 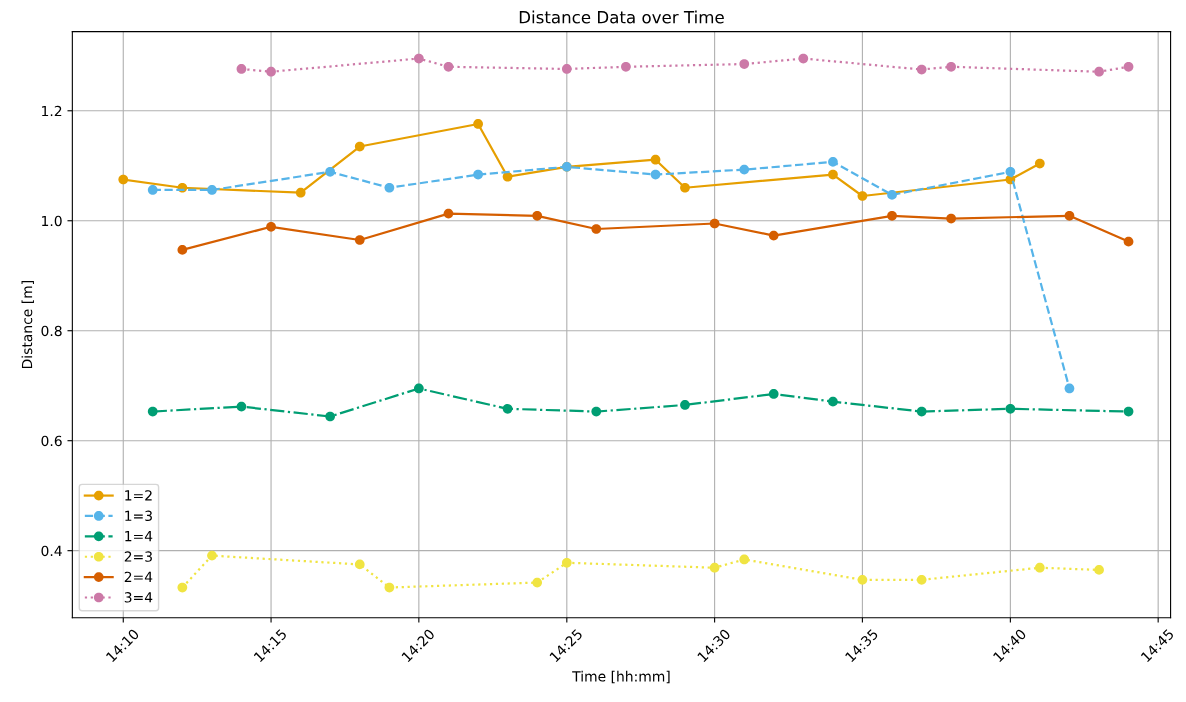 What do you see at coordinates (138, 516) in the screenshot?
I see `legend-label: 1=3` at bounding box center [138, 516].